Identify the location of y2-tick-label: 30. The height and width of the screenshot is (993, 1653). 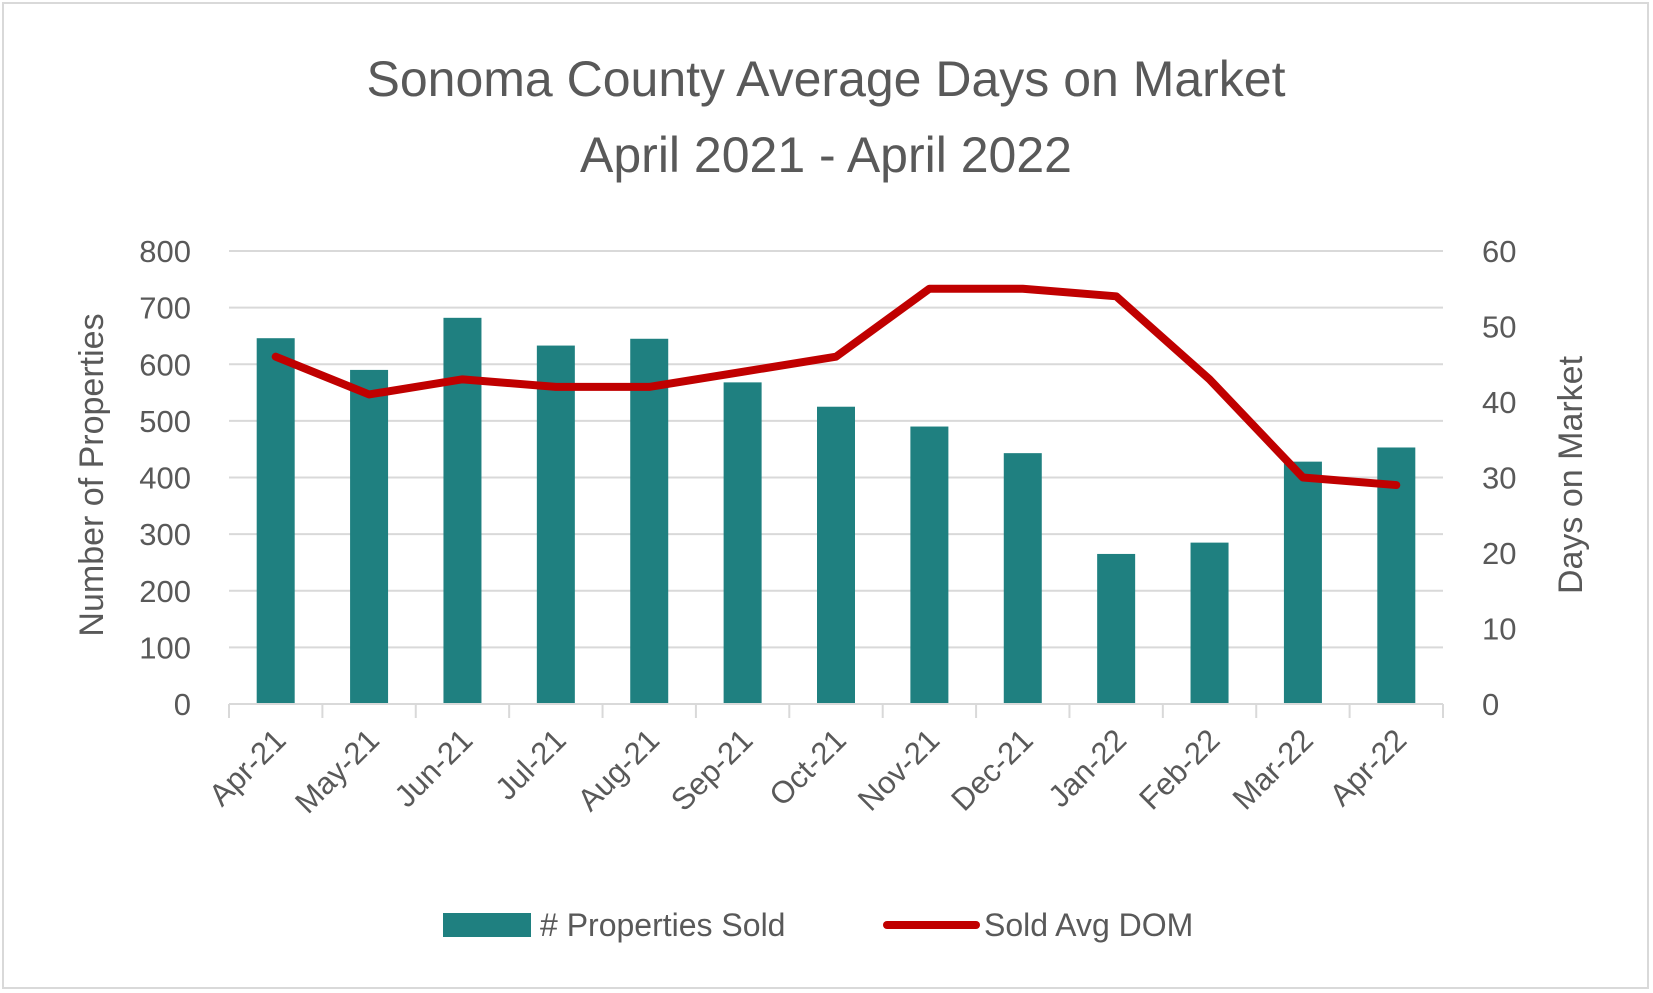
(1499, 478).